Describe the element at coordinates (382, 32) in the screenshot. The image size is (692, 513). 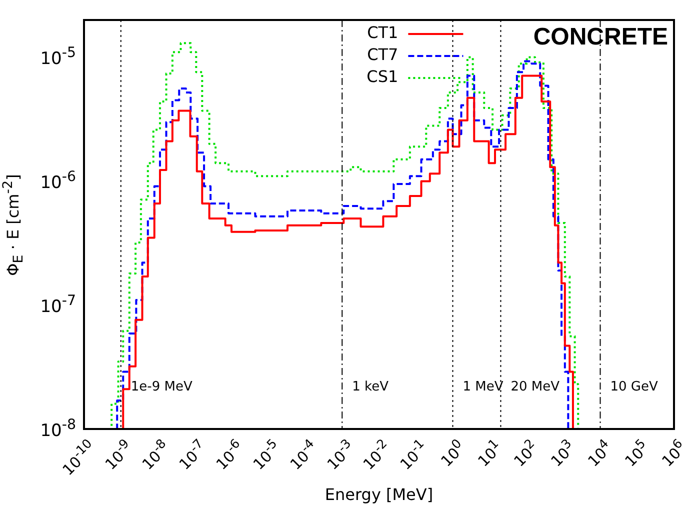
I see `legend-label: CT1` at that location.